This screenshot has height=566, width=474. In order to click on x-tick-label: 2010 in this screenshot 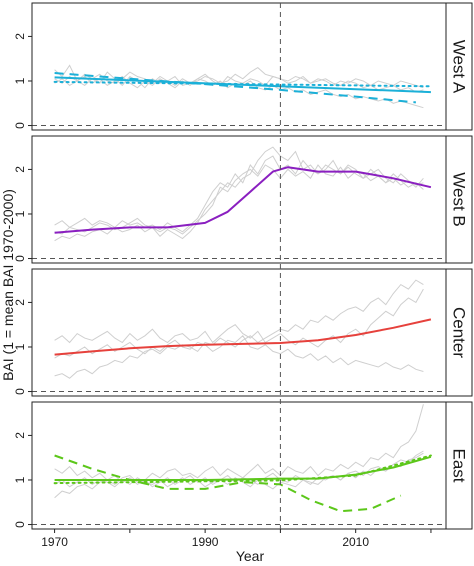, I will do `click(355, 542)`.